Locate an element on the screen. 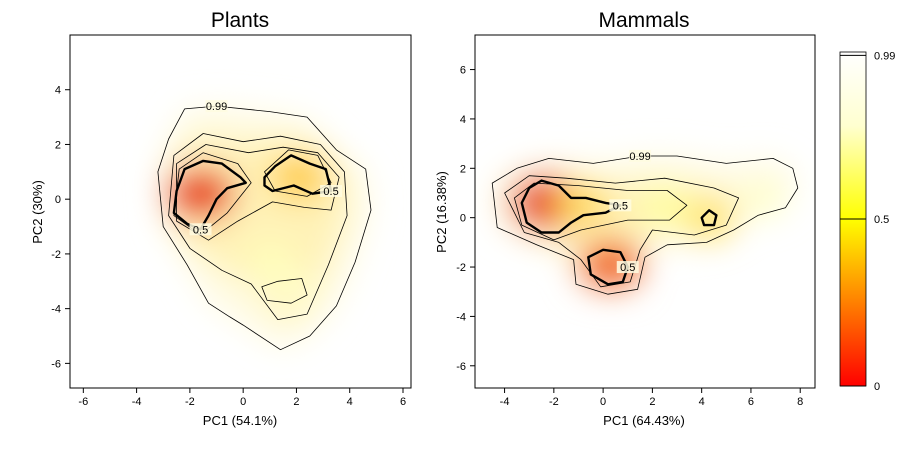 The width and height of the screenshot is (920, 460). mammals-y-axis: -6 -4 -2 0 2 4 6 is located at coordinates (465, 219).